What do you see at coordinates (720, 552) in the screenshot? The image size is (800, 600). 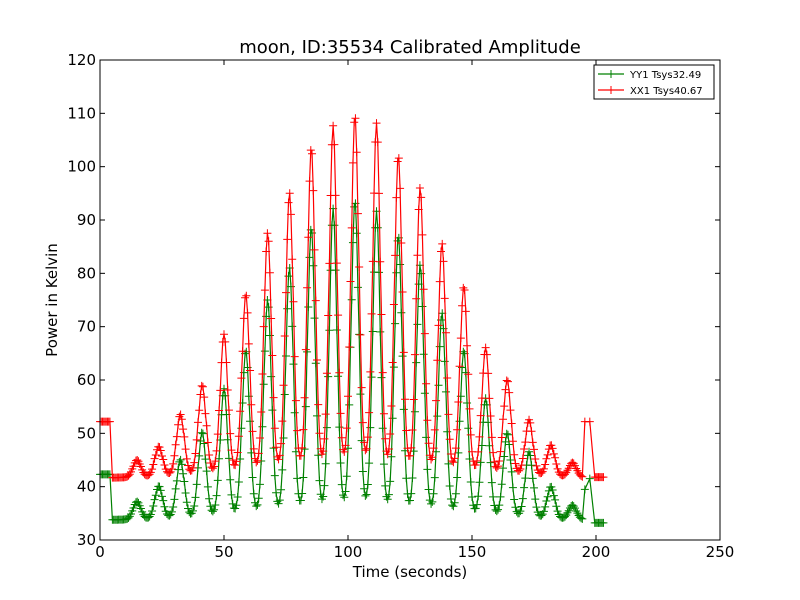 I see `x-tick-label: 250` at bounding box center [720, 552].